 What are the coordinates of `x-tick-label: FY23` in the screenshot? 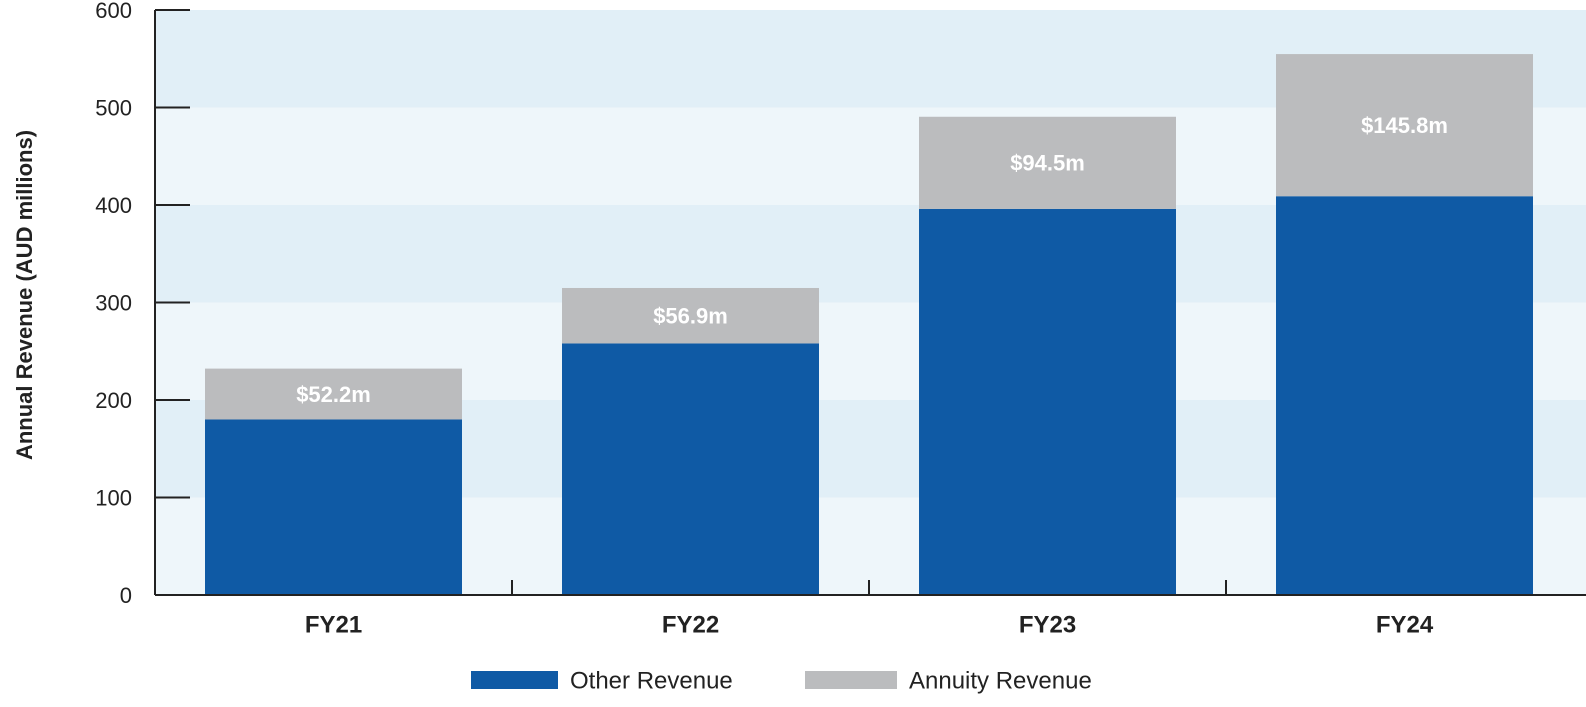 It's located at (1047, 624).